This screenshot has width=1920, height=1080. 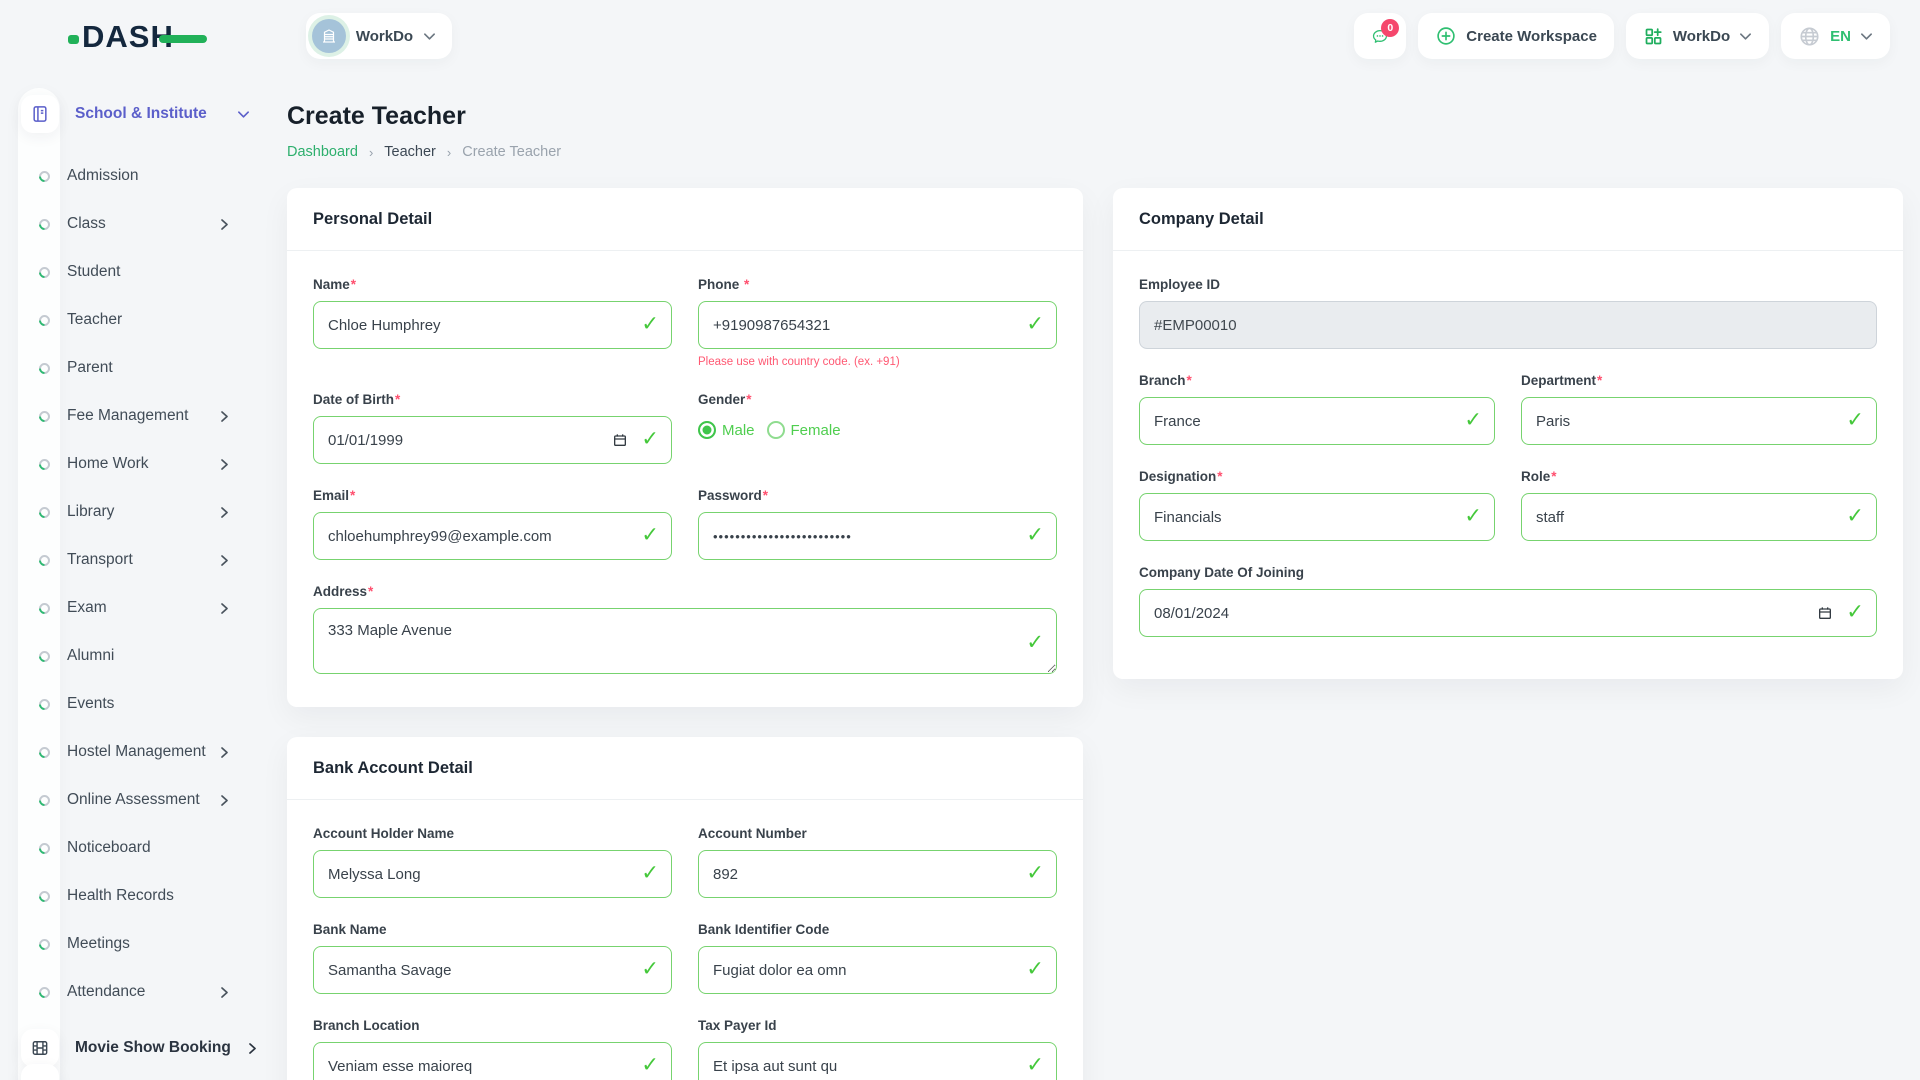 I want to click on designation-field, so click(x=1317, y=517).